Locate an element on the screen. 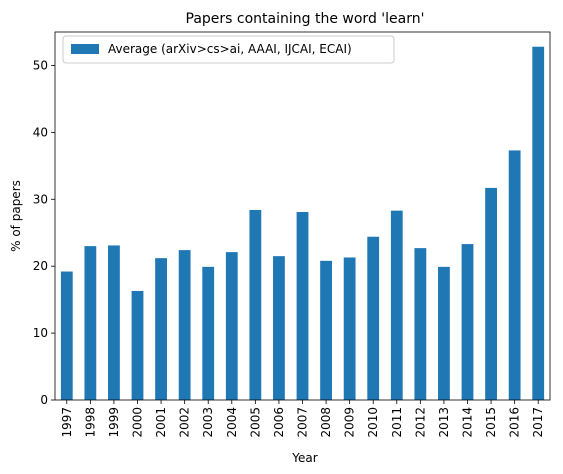  x-tick-label: 2010 is located at coordinates (373, 422).